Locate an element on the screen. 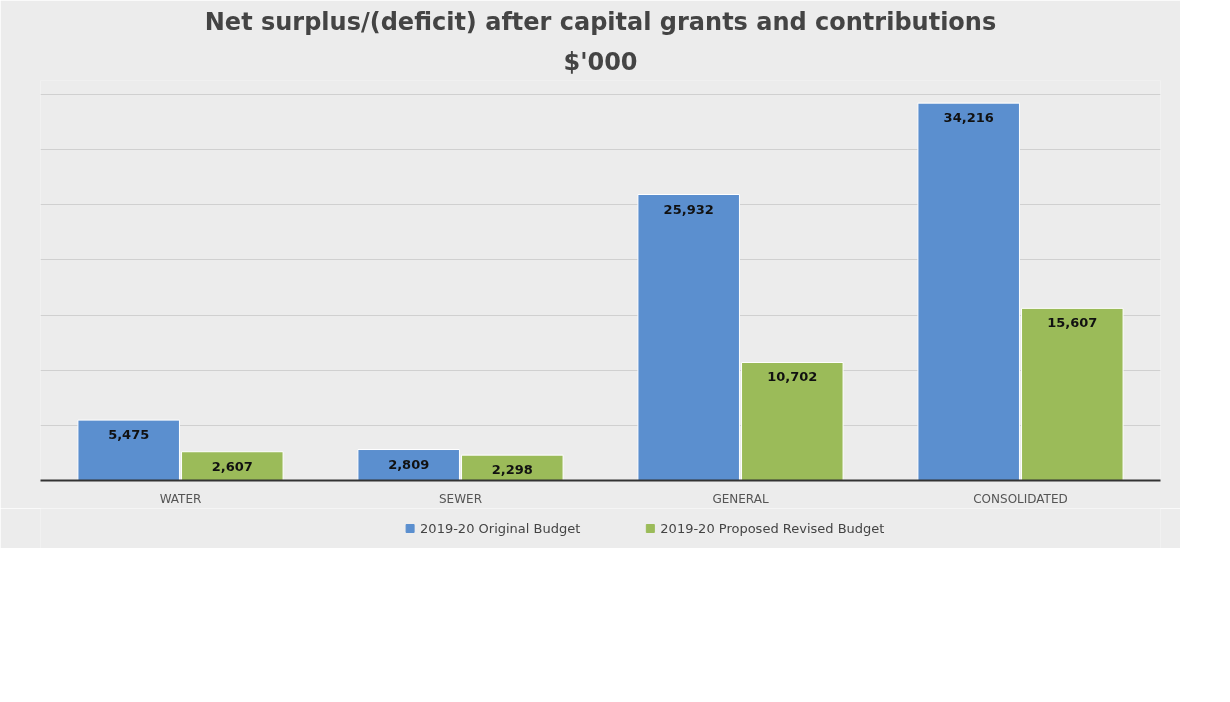  data-label: 2,607 is located at coordinates (232, 466).